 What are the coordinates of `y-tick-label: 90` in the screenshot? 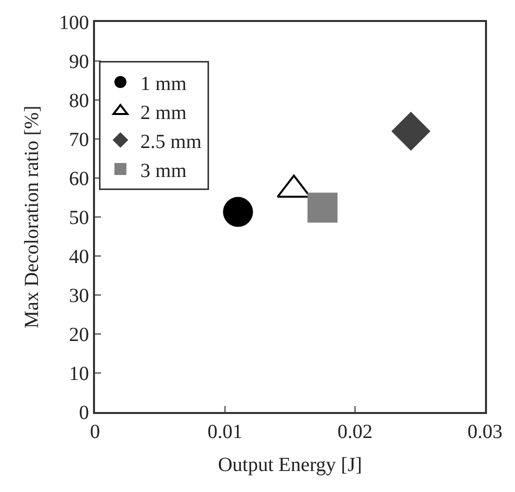 It's located at (79, 62).